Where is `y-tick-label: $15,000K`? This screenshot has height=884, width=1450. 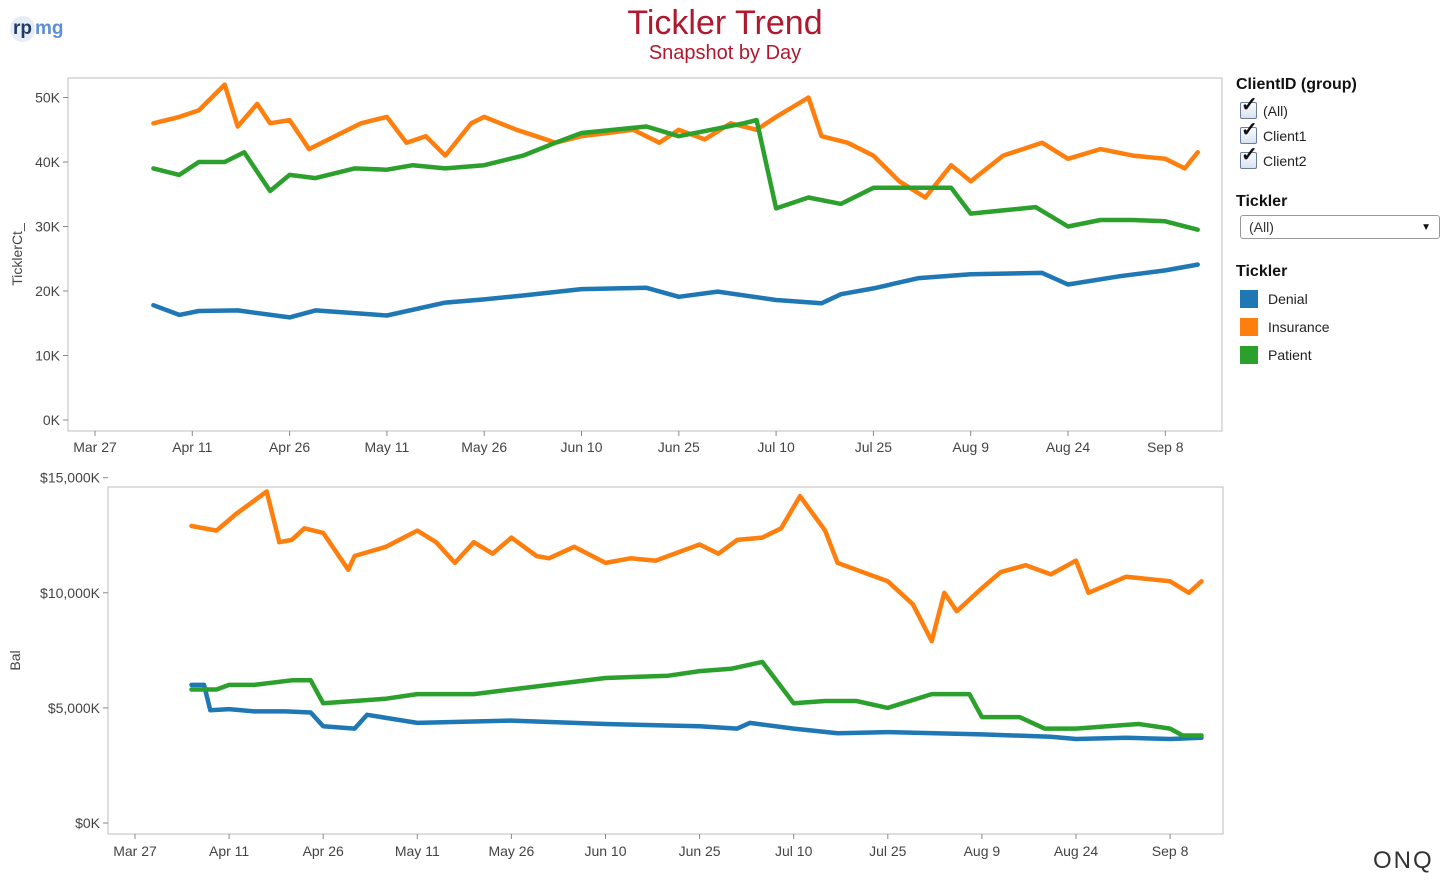
y-tick-label: $15,000K is located at coordinates (70, 478).